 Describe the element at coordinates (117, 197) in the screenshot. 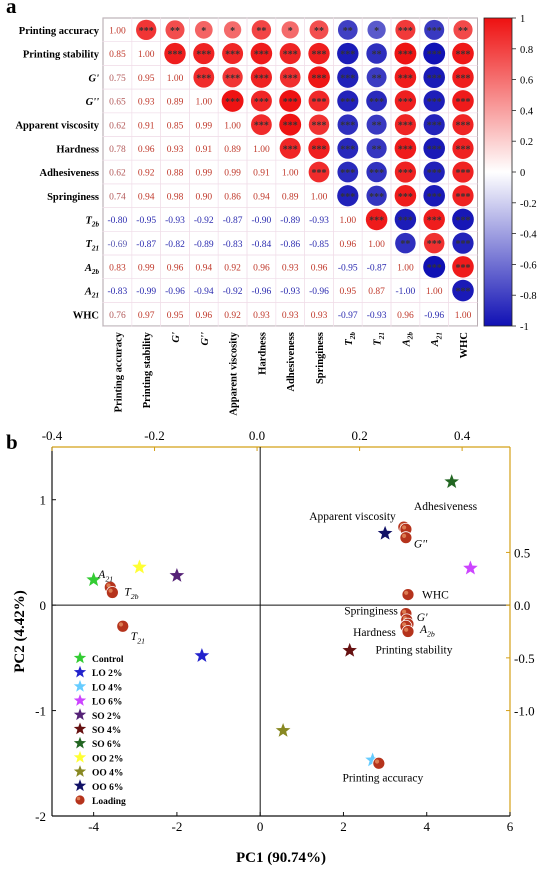

I see `corr-value: 0.74` at that location.